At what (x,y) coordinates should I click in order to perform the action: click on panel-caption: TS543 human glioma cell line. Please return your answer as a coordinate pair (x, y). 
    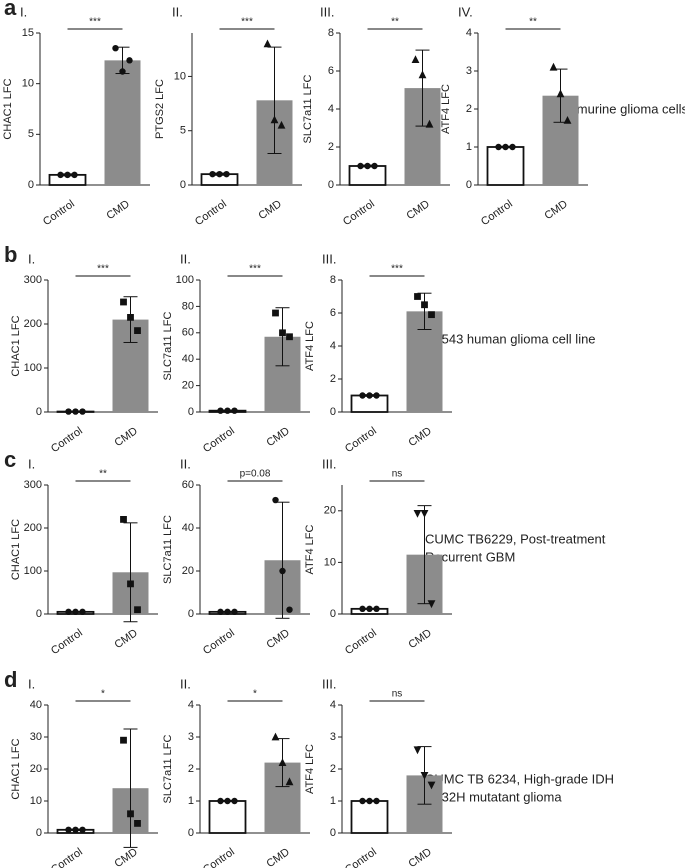
    Looking at the image, I should click on (510, 338).